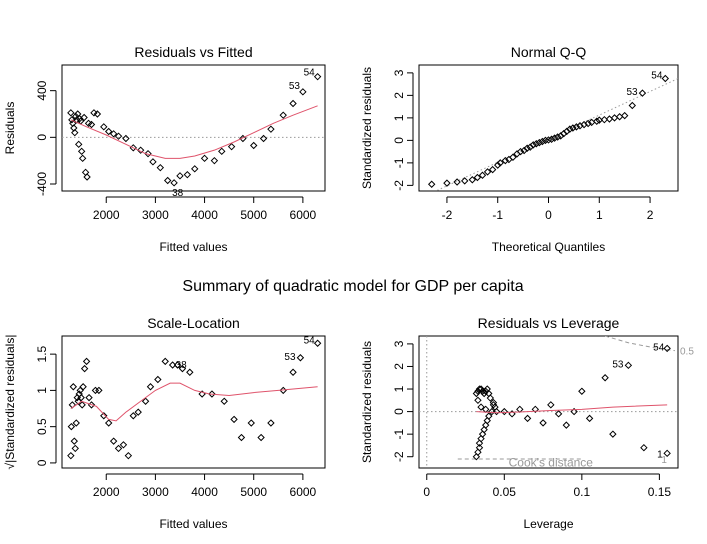 This screenshot has height=544, width=707. What do you see at coordinates (42, 353) in the screenshot?
I see `y-tick-label: 1.5` at bounding box center [42, 353].